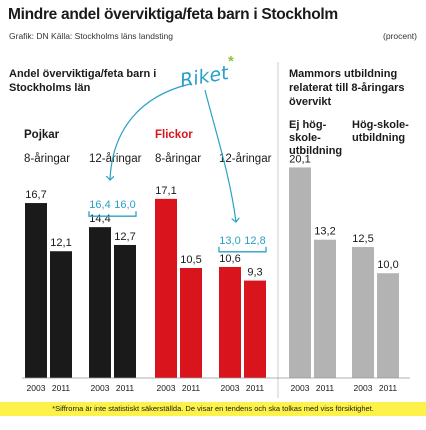 The height and width of the screenshot is (430, 426). Describe the element at coordinates (165, 191) in the screenshot. I see `bar-value-label: 17,1` at that location.